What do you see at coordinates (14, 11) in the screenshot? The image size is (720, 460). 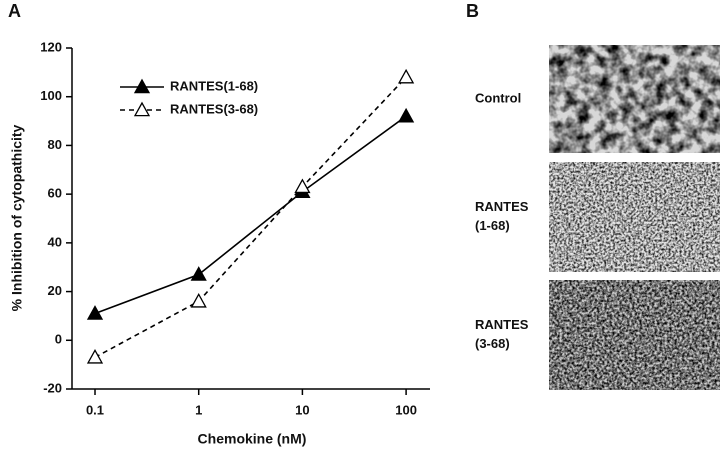 I see `panel-label: A` at bounding box center [14, 11].